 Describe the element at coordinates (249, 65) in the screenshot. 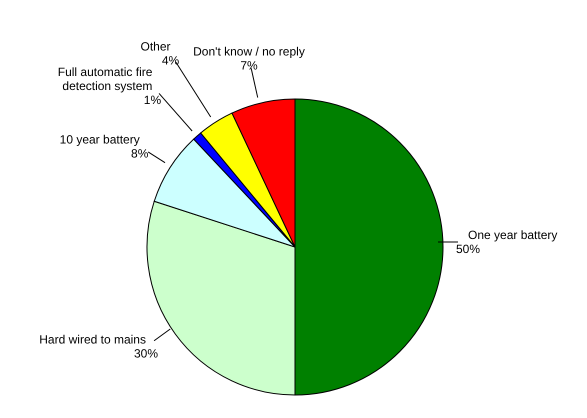

I see `data-label: 7%` at that location.